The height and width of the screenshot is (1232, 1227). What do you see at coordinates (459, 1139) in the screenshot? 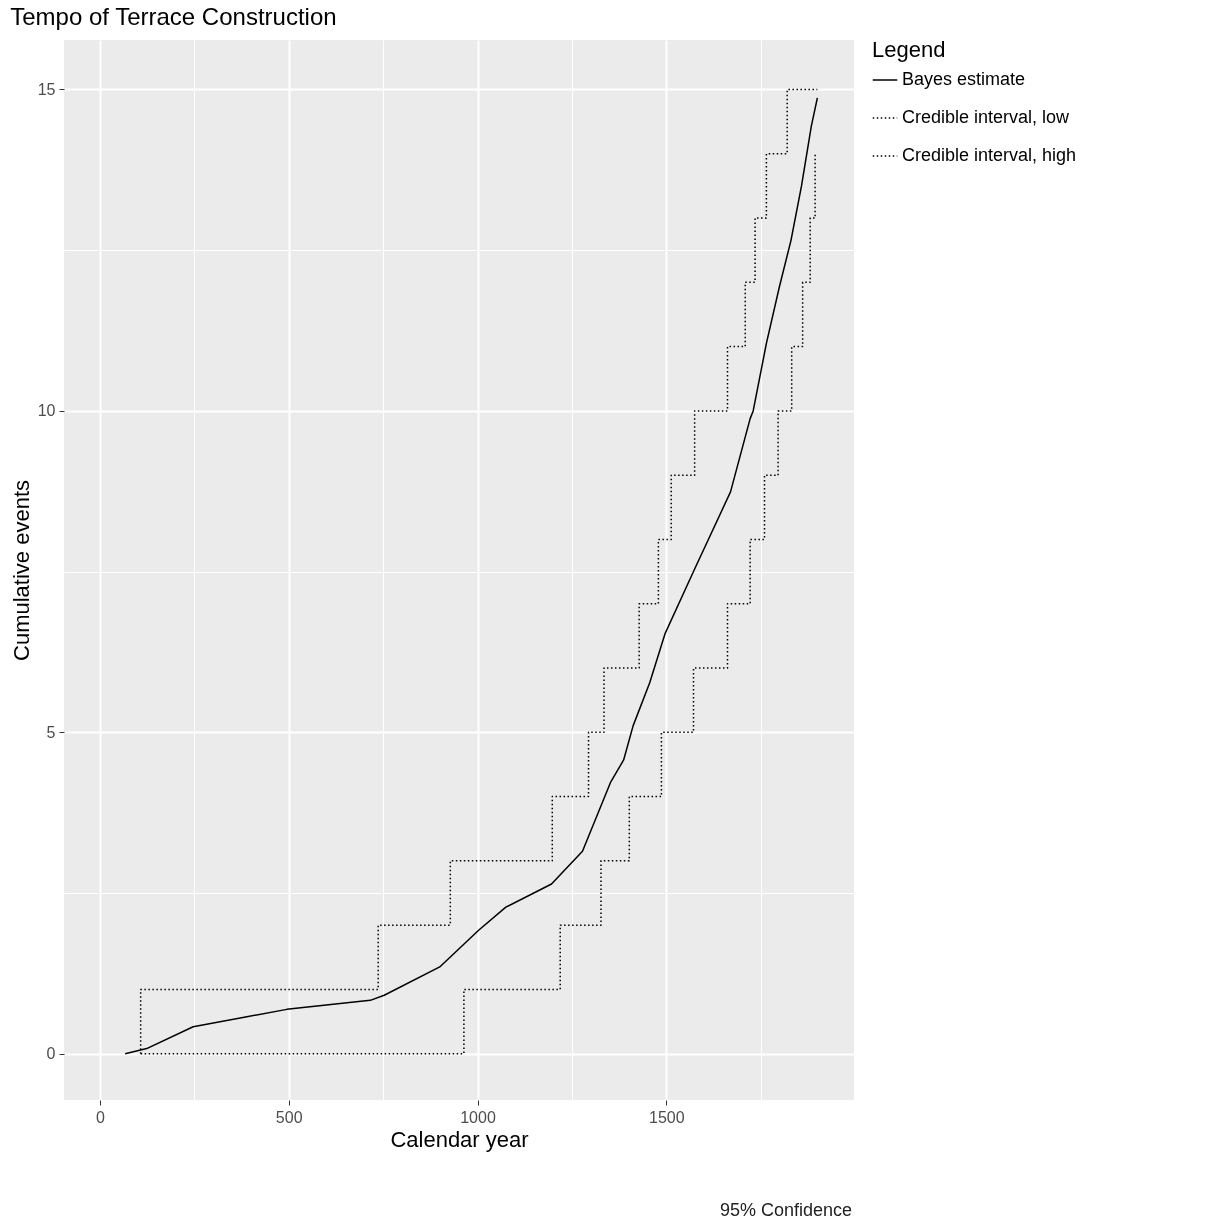
I see `x-axis-title: Calendar year` at bounding box center [459, 1139].